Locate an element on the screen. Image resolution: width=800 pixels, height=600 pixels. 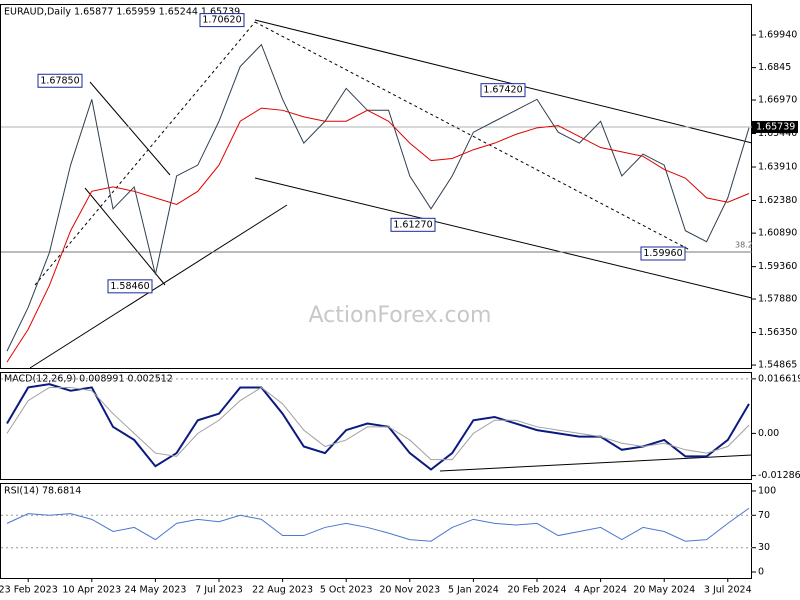
support-line is located at coordinates (158, 286).